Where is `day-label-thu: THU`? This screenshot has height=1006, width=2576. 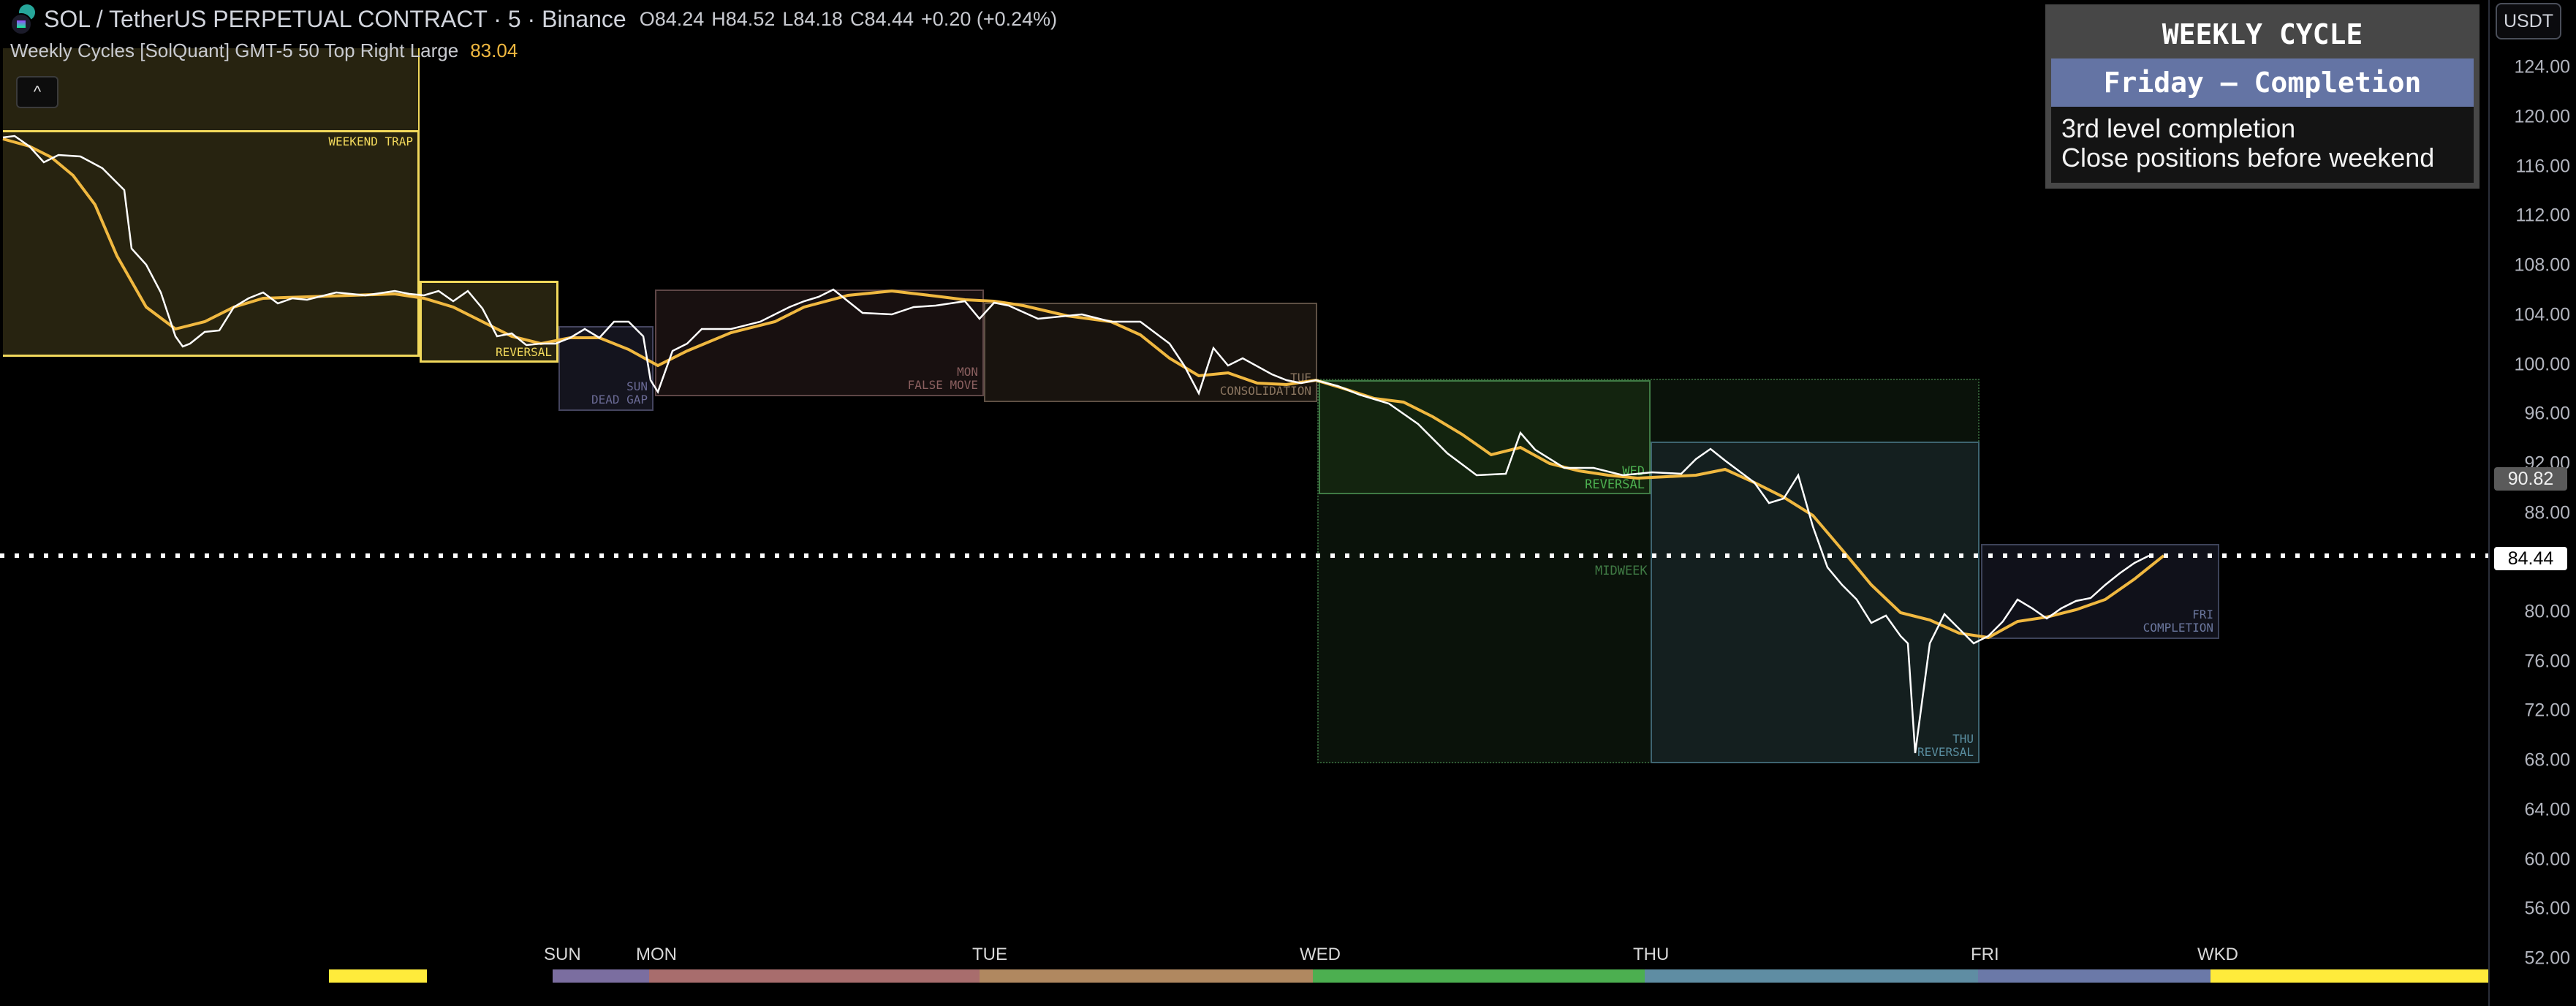 day-label-thu: THU is located at coordinates (1651, 954).